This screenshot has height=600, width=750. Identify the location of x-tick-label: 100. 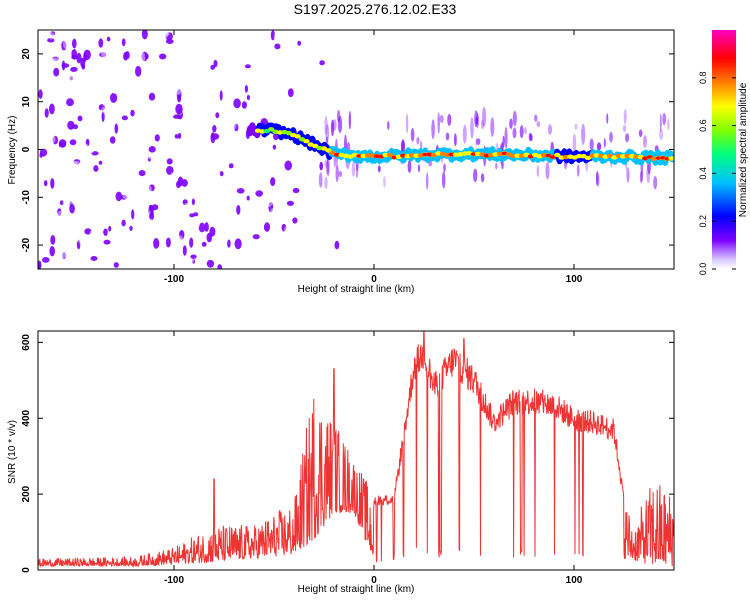
(574, 279).